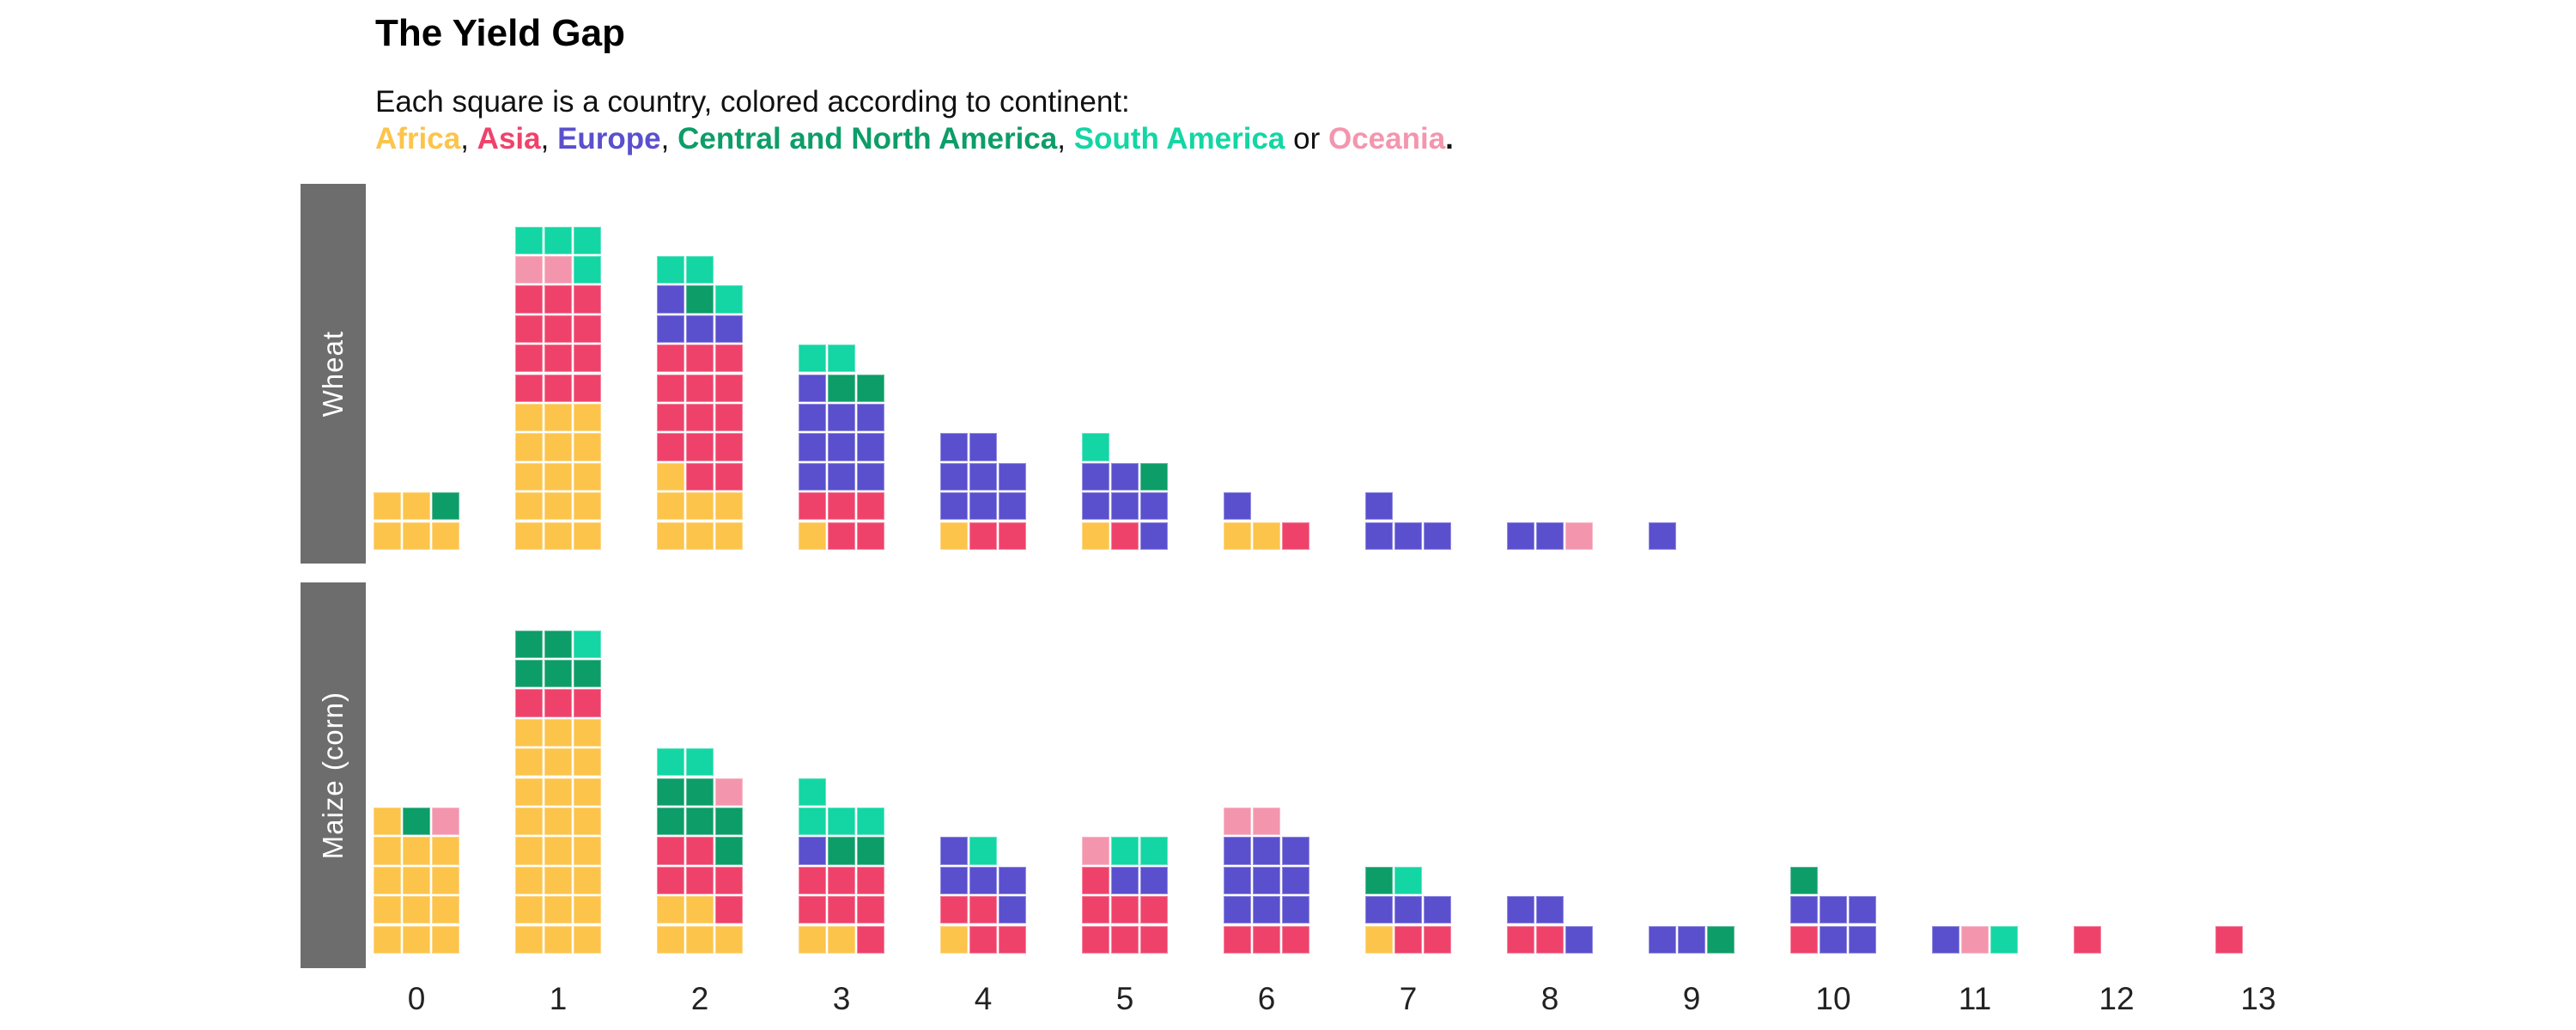 Image resolution: width=2576 pixels, height=1030 pixels. What do you see at coordinates (1550, 535) in the screenshot?
I see `country-square-wheat-x8` at bounding box center [1550, 535].